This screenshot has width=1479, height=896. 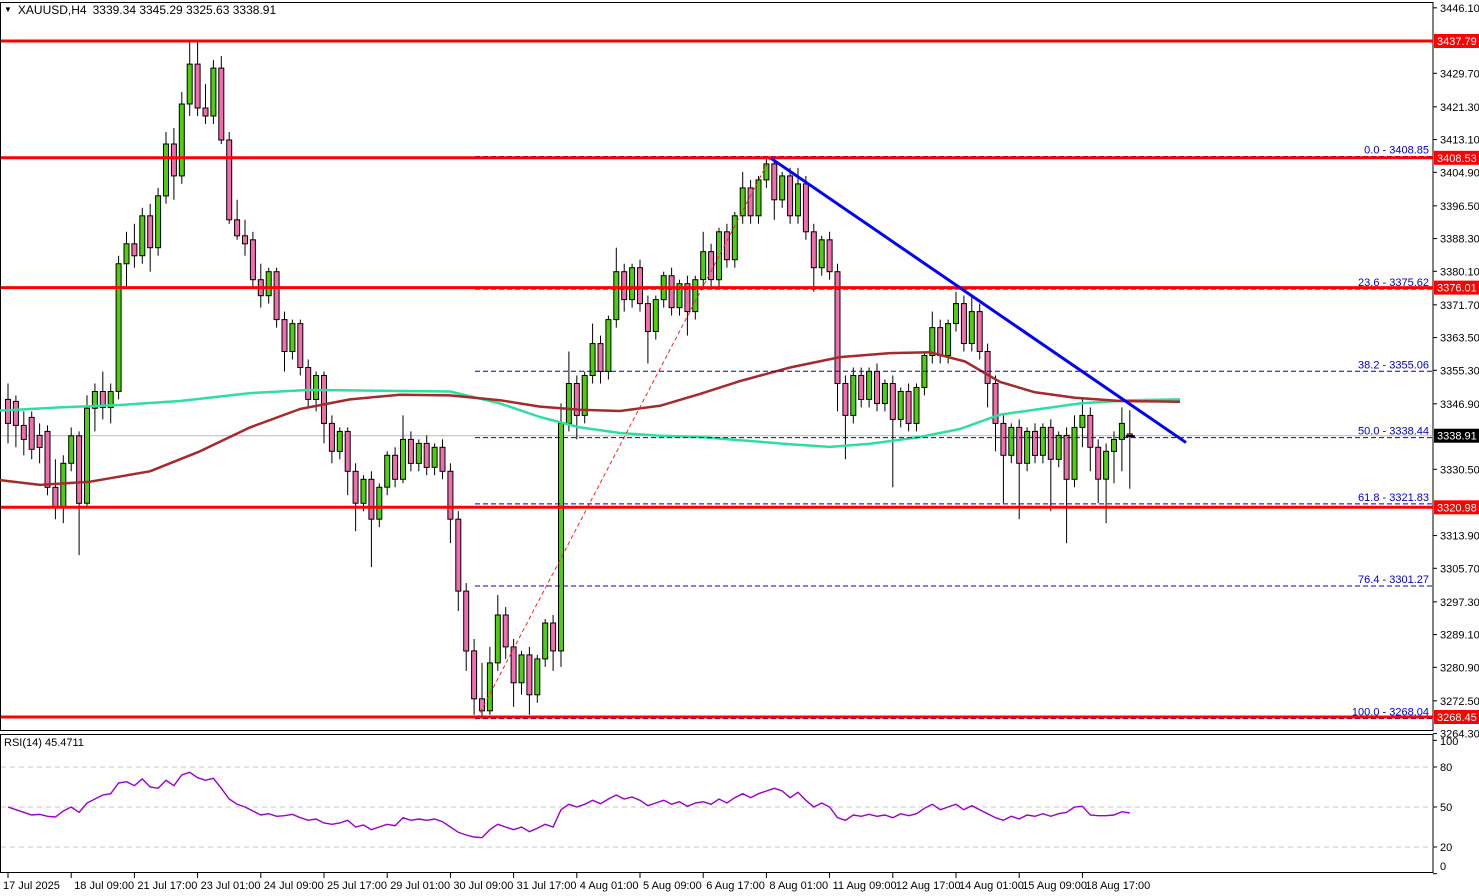 What do you see at coordinates (1459, 74) in the screenshot?
I see `svg-text: 3429.70` at bounding box center [1459, 74].